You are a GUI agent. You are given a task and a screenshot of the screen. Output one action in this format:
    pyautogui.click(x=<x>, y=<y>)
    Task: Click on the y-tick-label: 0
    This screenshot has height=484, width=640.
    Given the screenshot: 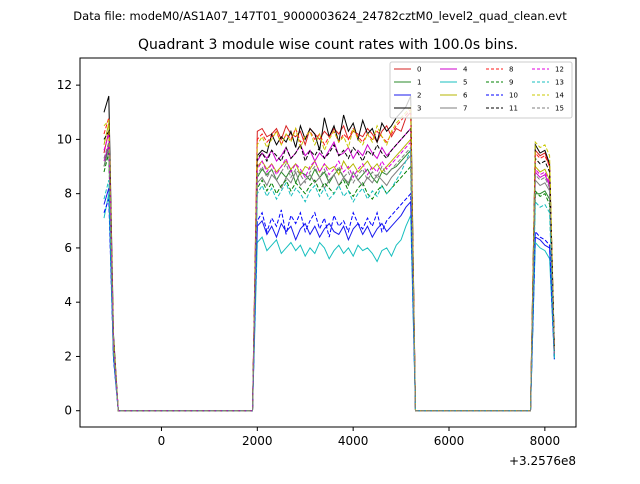 What is the action you would take?
    pyautogui.click(x=68, y=411)
    